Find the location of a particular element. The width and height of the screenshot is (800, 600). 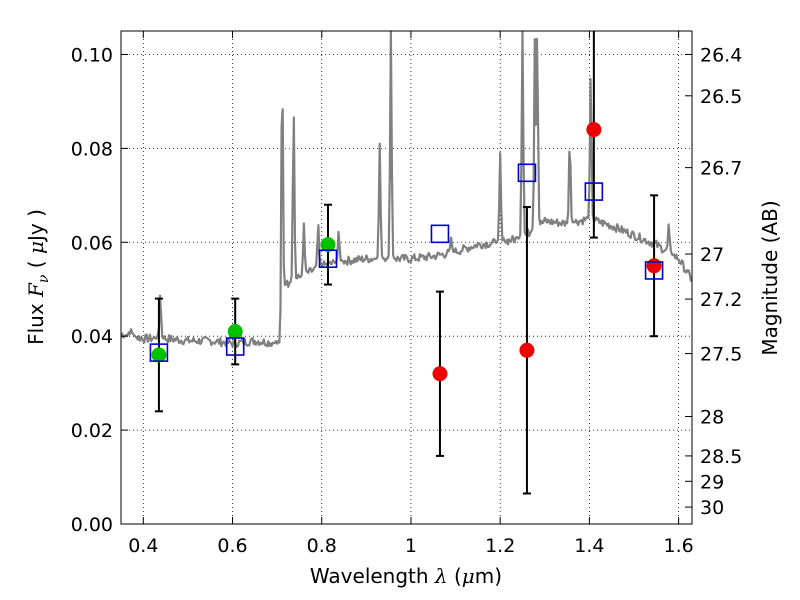

x-tick-label: 1.2 is located at coordinates (500, 546).